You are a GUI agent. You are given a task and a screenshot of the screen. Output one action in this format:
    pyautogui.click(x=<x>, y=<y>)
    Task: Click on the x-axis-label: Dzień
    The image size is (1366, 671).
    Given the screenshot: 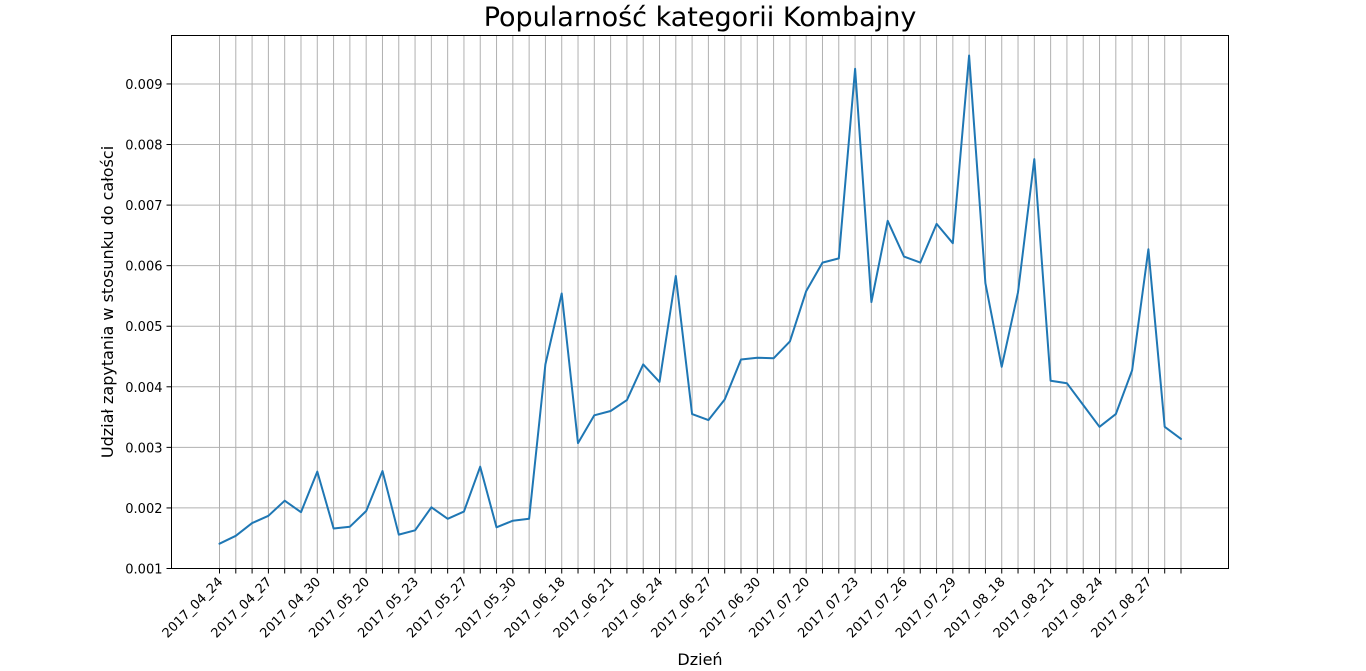 What is the action you would take?
    pyautogui.click(x=699, y=659)
    